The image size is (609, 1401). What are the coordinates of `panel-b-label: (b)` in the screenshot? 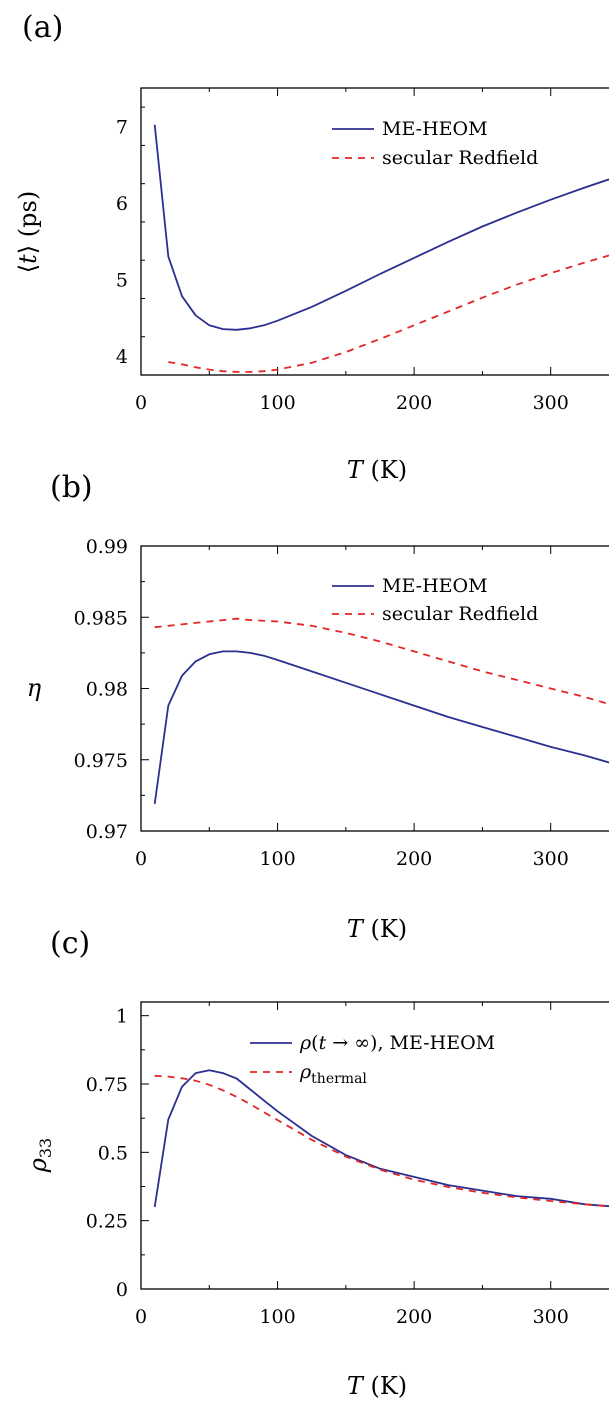 It's located at (71, 487).